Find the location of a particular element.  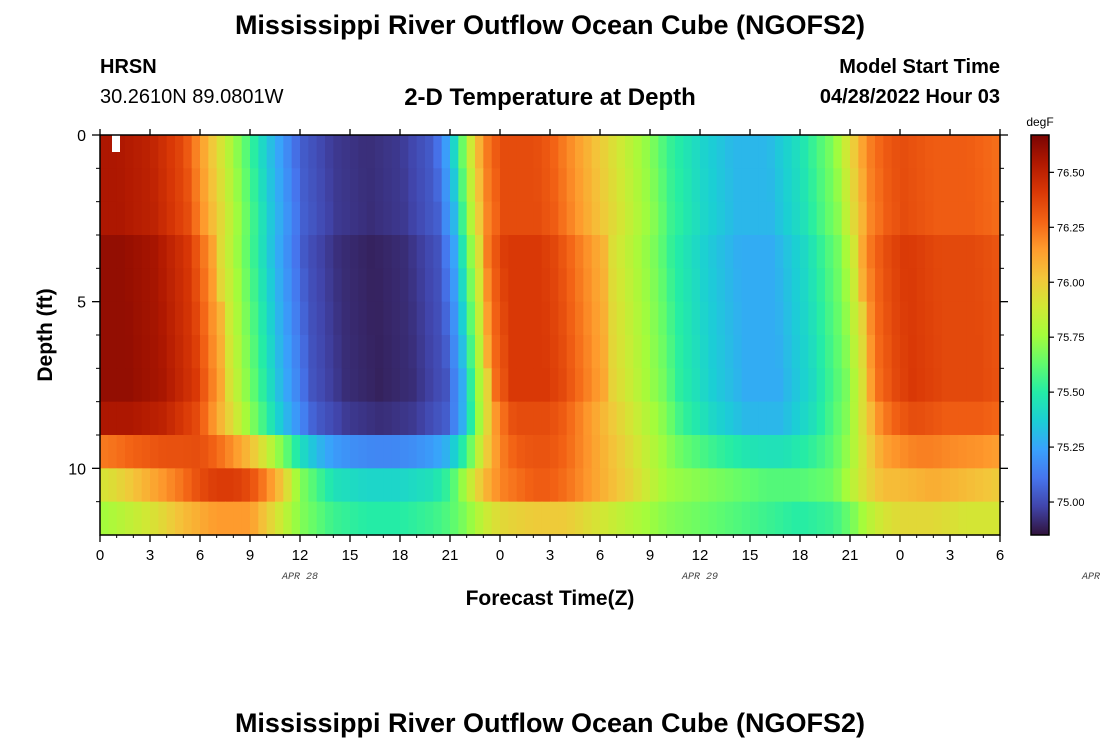

x-tick-label: 21 is located at coordinates (450, 555).